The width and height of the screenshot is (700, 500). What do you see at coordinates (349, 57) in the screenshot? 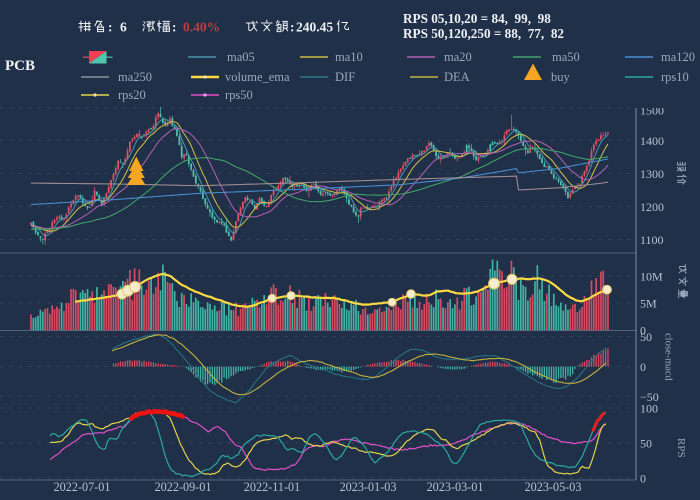
I see `svg-text: ma10` at bounding box center [349, 57].